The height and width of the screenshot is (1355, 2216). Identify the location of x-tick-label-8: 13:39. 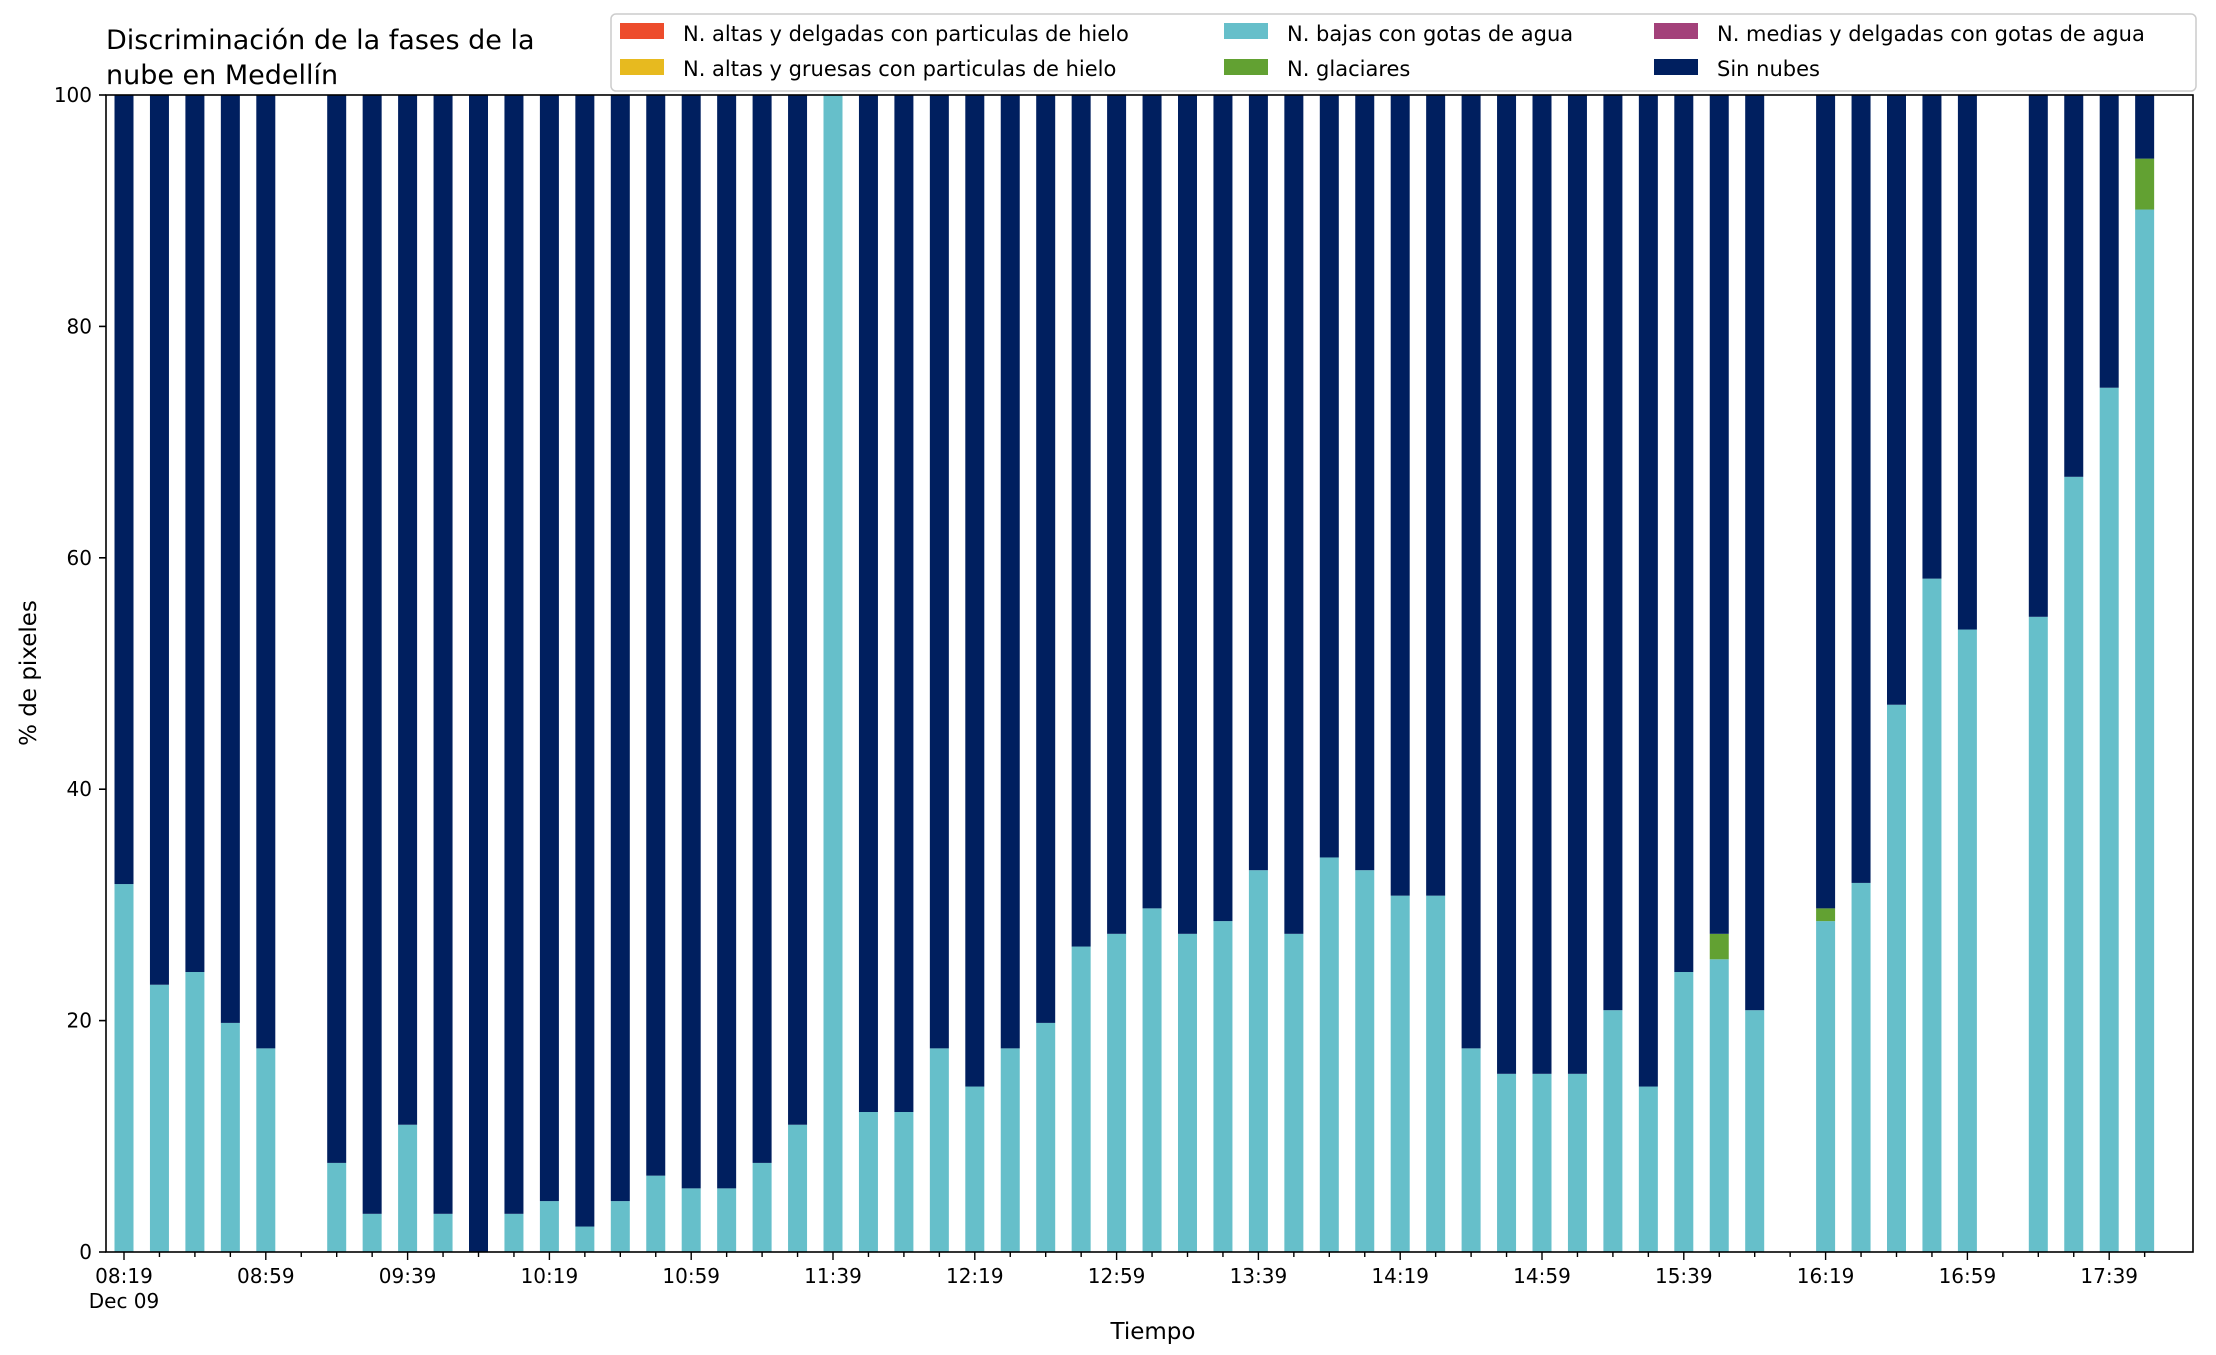
(1259, 1276).